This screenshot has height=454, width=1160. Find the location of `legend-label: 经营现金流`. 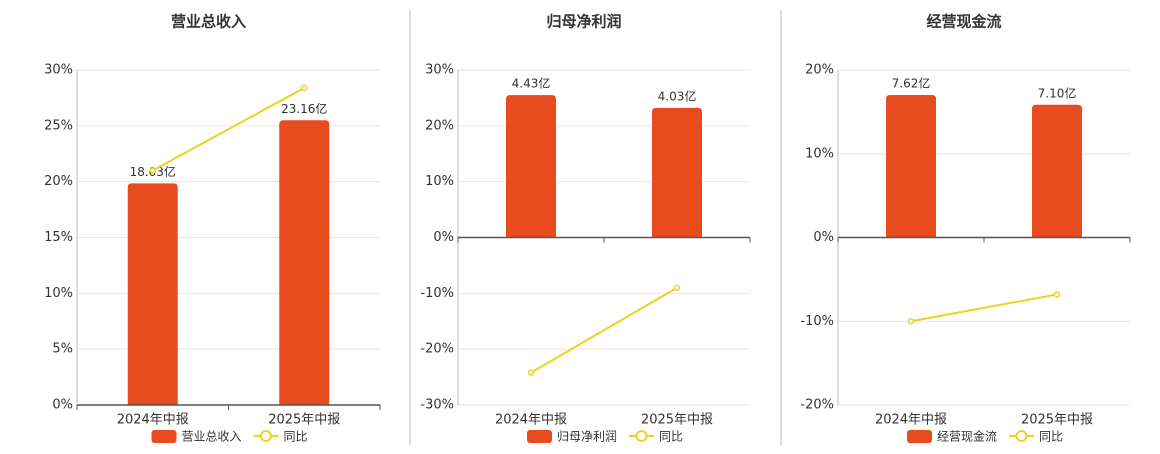

legend-label: 经营现金流 is located at coordinates (967, 436).